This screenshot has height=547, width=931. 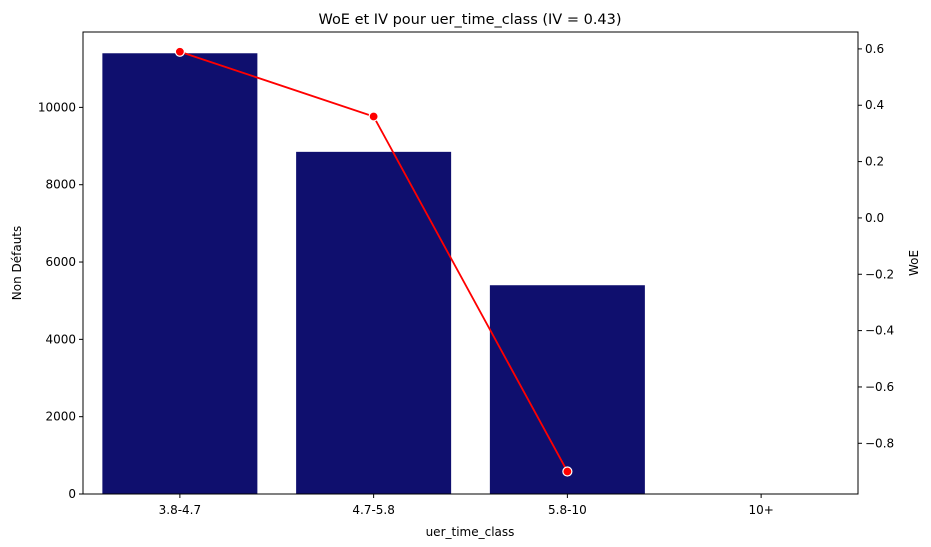 I want to click on y2-tick-label: 0.0, so click(x=874, y=218).